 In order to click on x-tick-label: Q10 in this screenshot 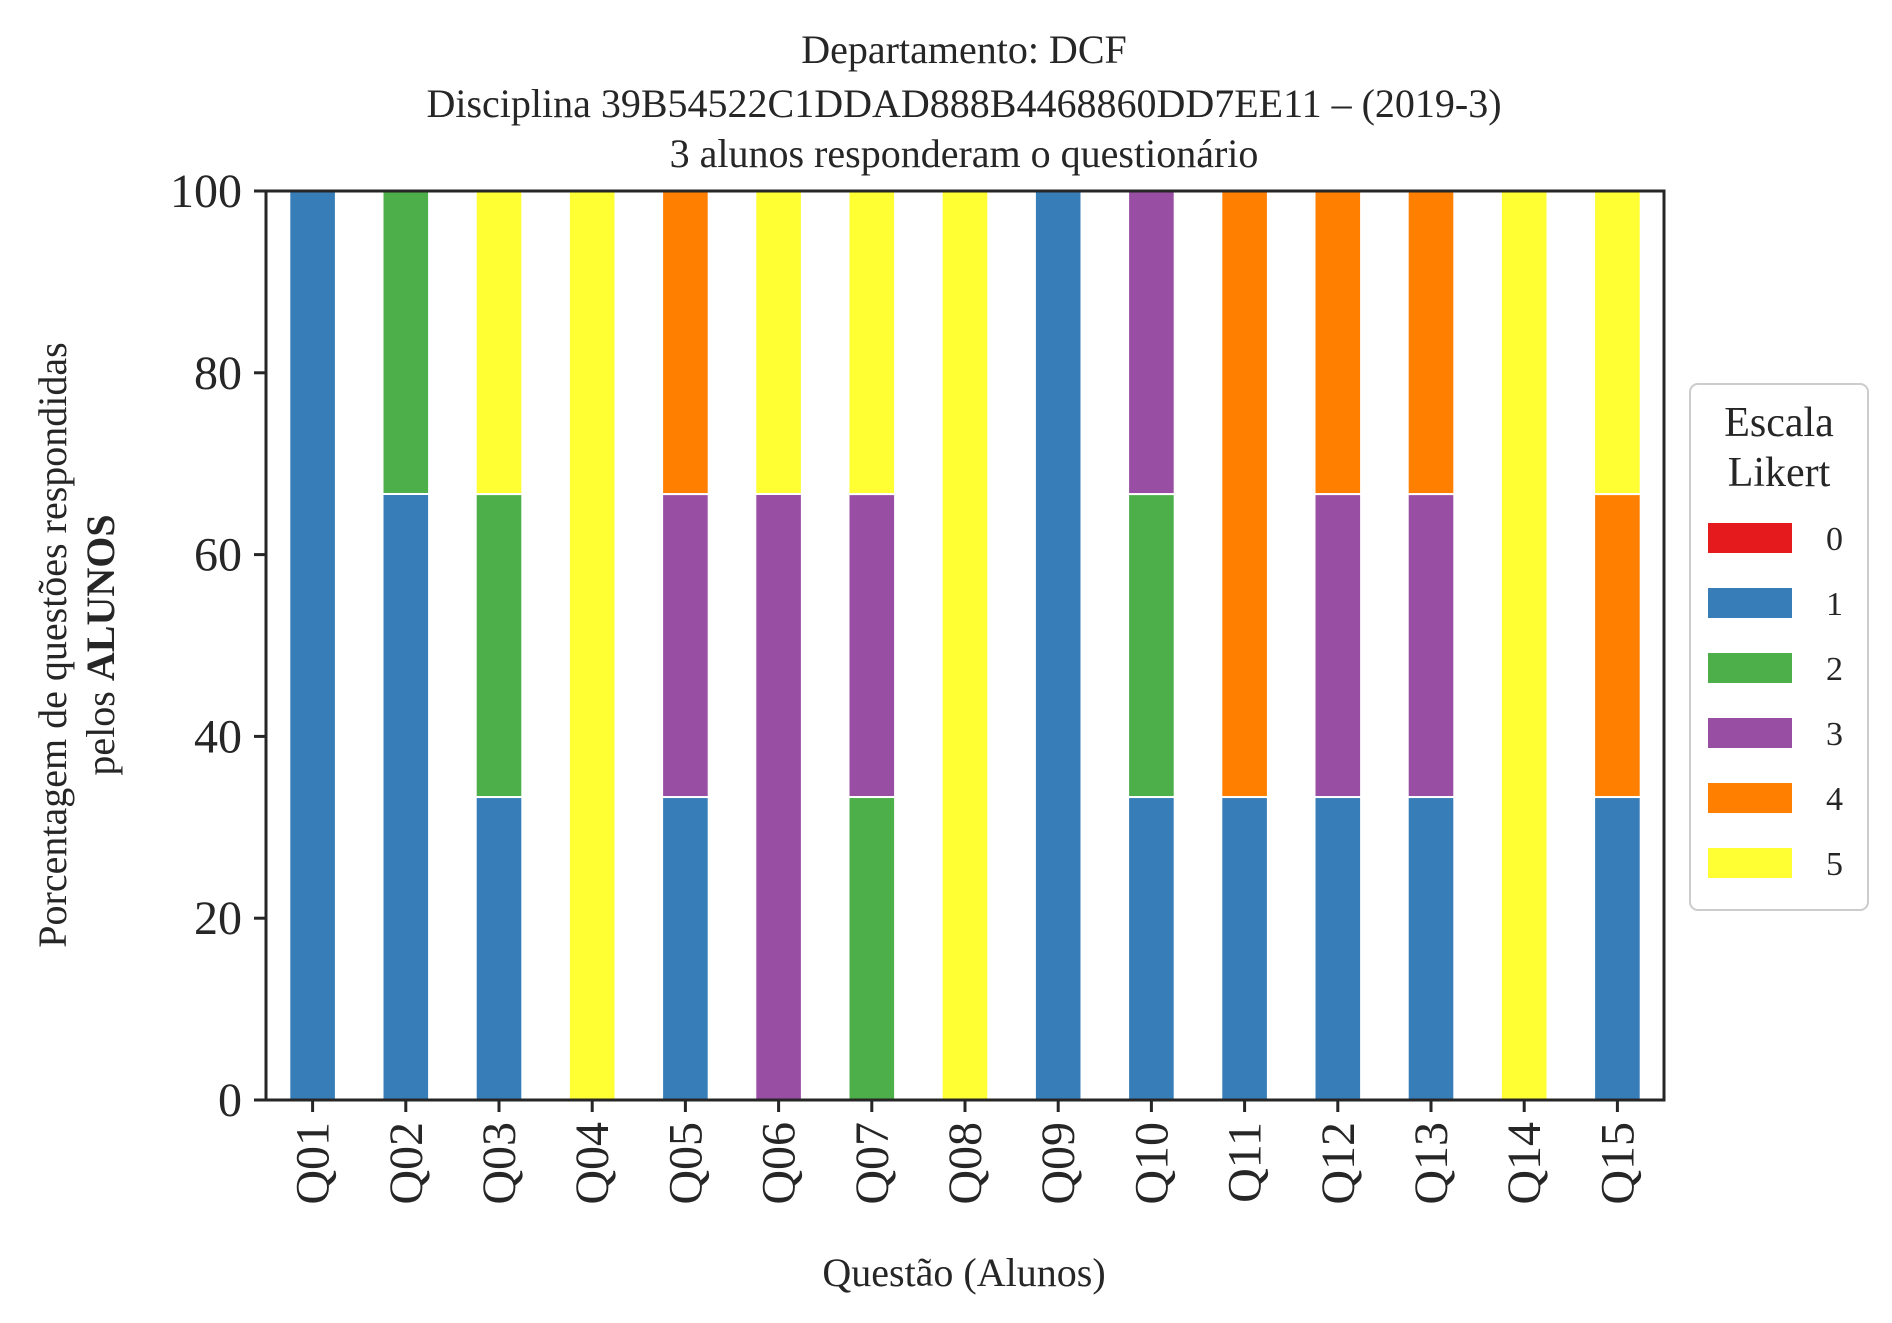, I will do `click(1151, 1163)`.